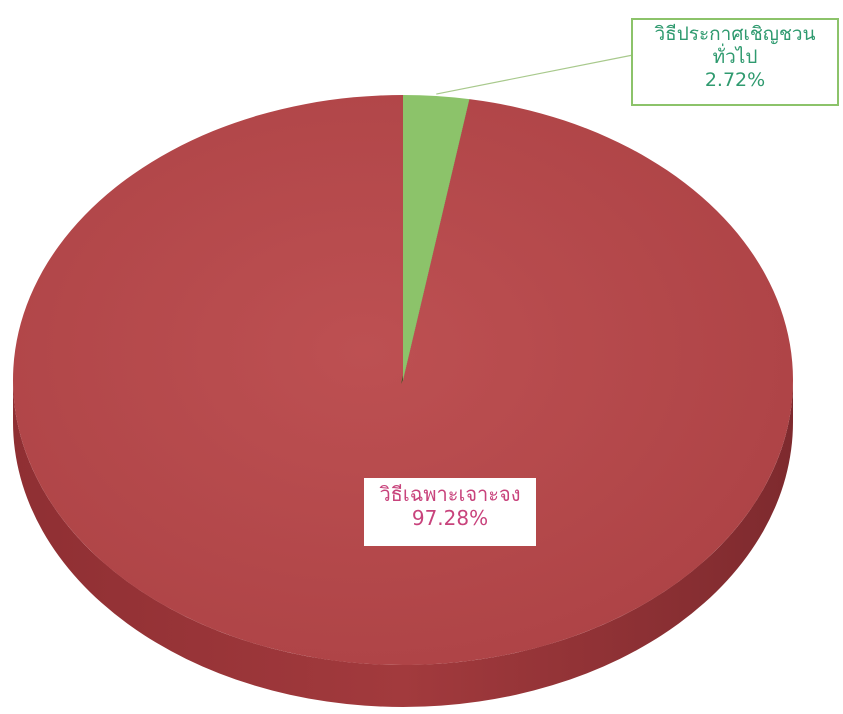  Describe the element at coordinates (450, 494) in the screenshot. I see `slice-label-red-text: วิธีเฉพาะเจาะจง` at that location.